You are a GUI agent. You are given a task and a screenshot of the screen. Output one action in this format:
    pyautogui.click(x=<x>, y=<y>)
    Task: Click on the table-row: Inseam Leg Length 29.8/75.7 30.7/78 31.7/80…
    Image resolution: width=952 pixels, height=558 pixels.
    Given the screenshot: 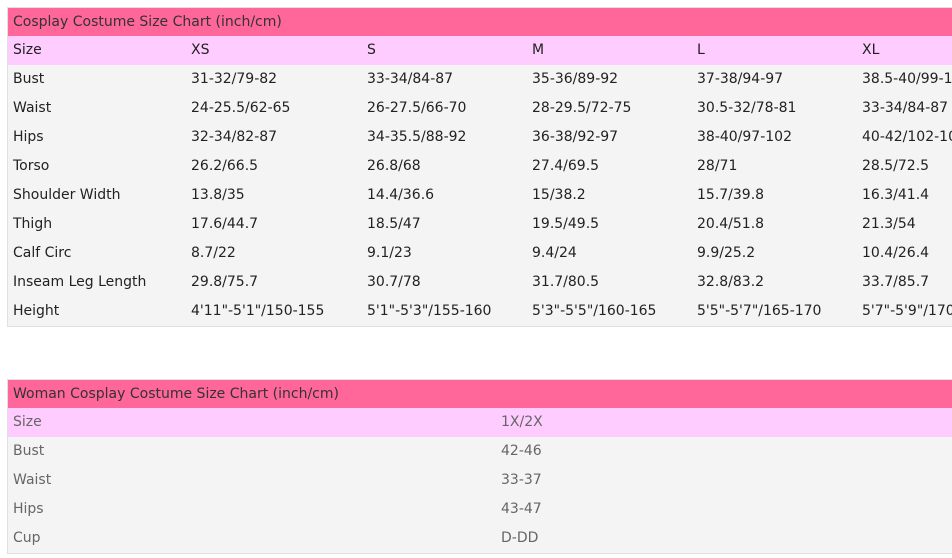 What is the action you would take?
    pyautogui.click(x=480, y=282)
    